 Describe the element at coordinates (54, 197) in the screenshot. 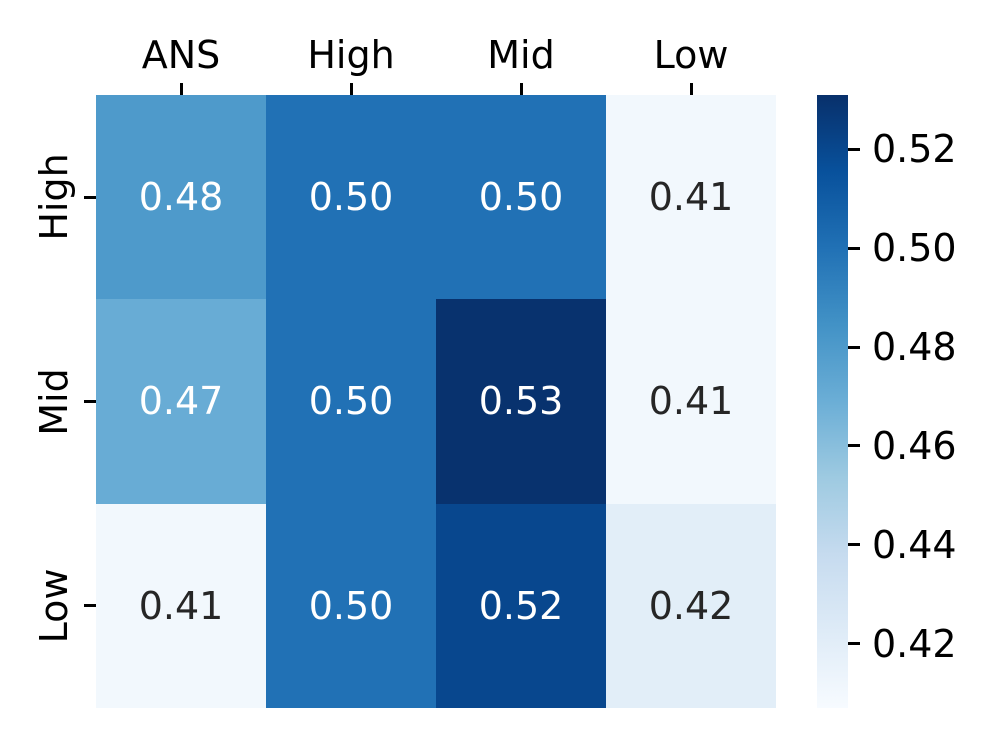

I see `y-tick-label-high: High` at that location.